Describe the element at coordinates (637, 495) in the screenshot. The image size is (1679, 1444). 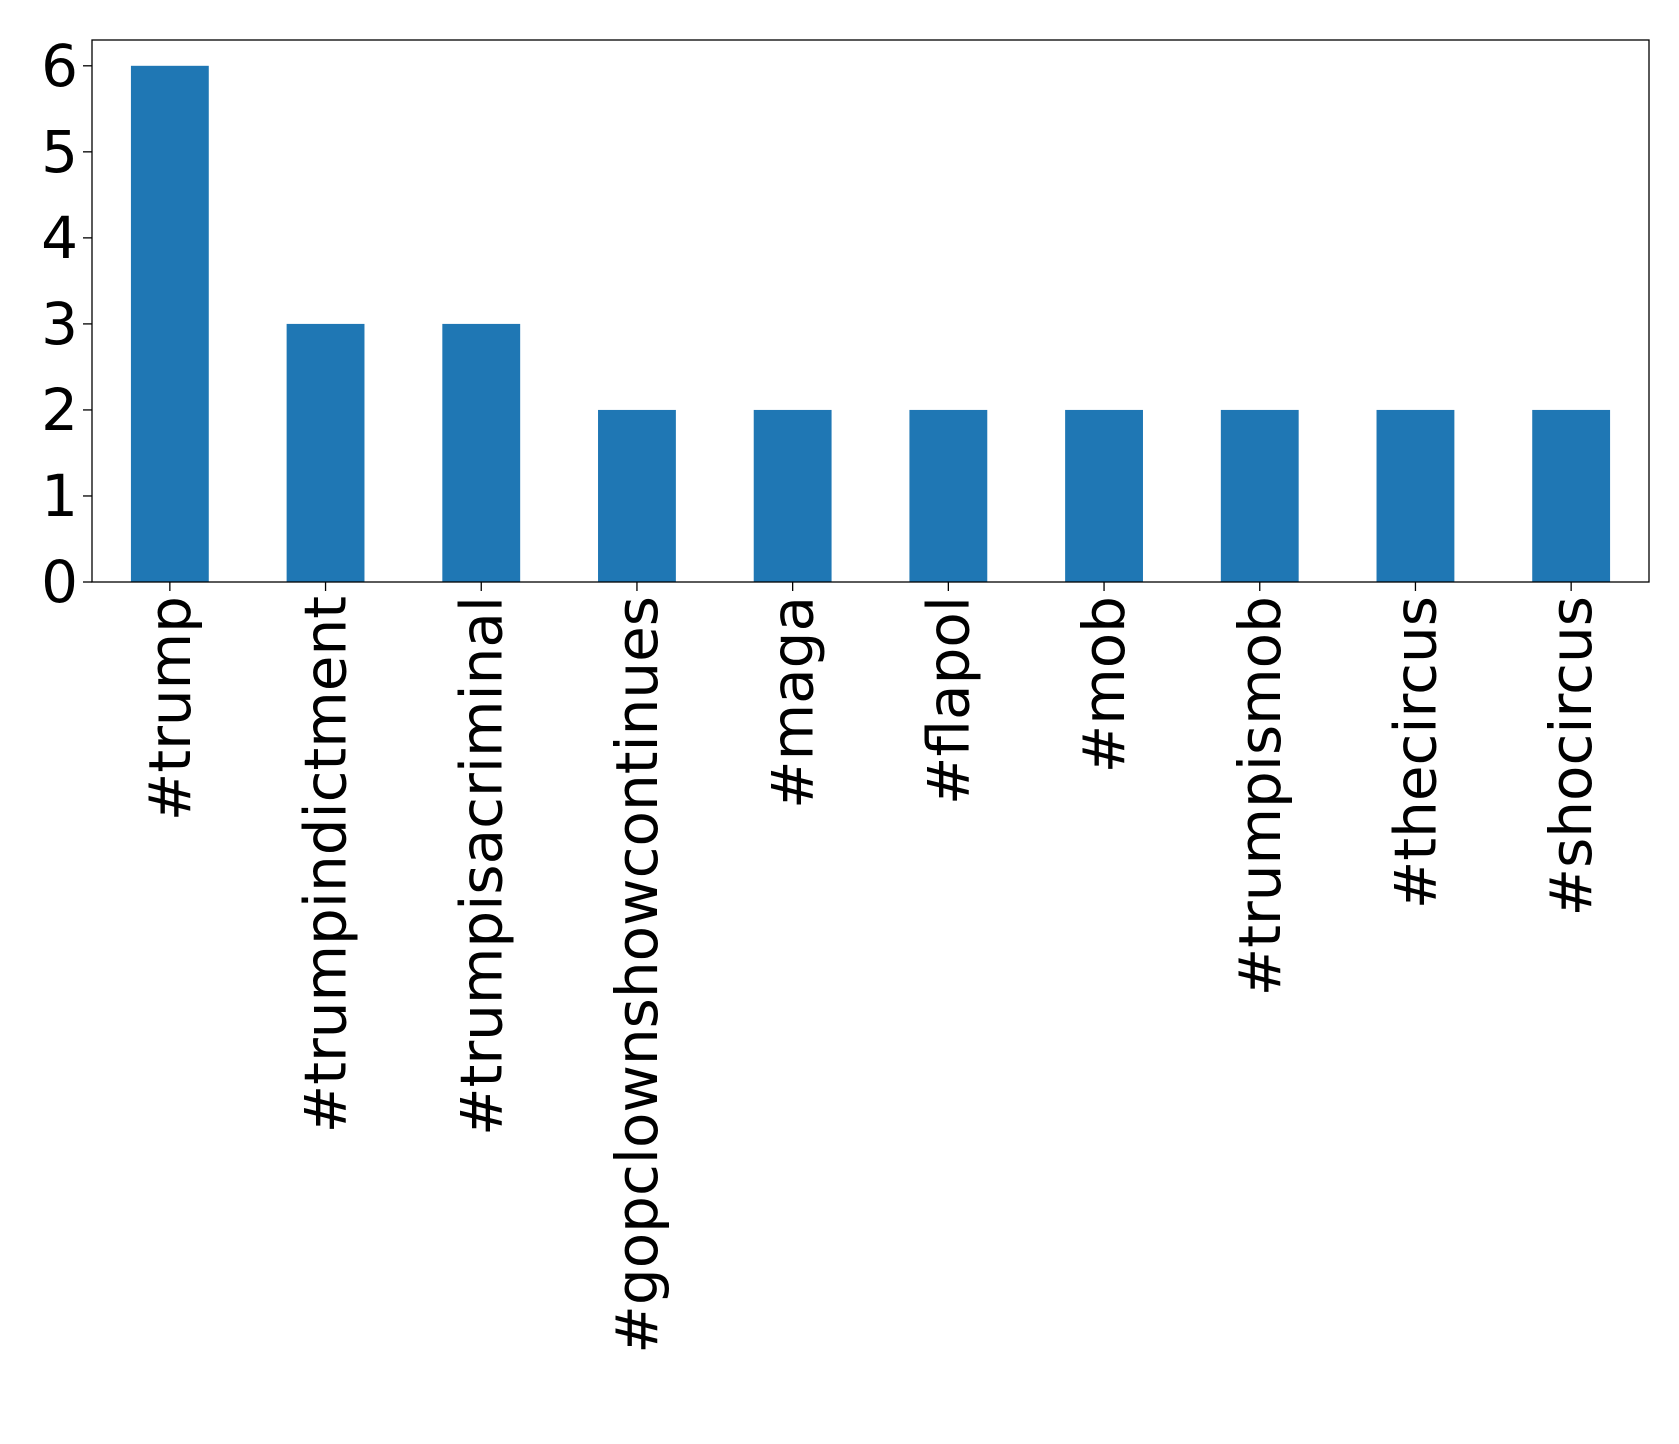
I see `bar-gopclownshowcontinues` at that location.